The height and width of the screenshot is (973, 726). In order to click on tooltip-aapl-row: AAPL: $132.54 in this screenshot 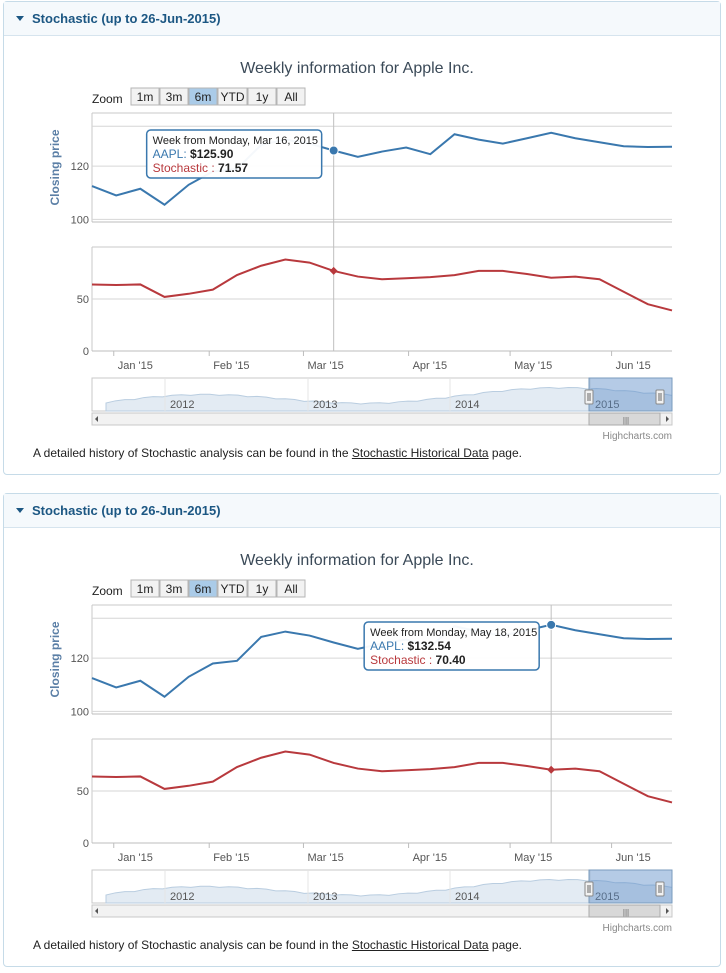, I will do `click(410, 646)`.